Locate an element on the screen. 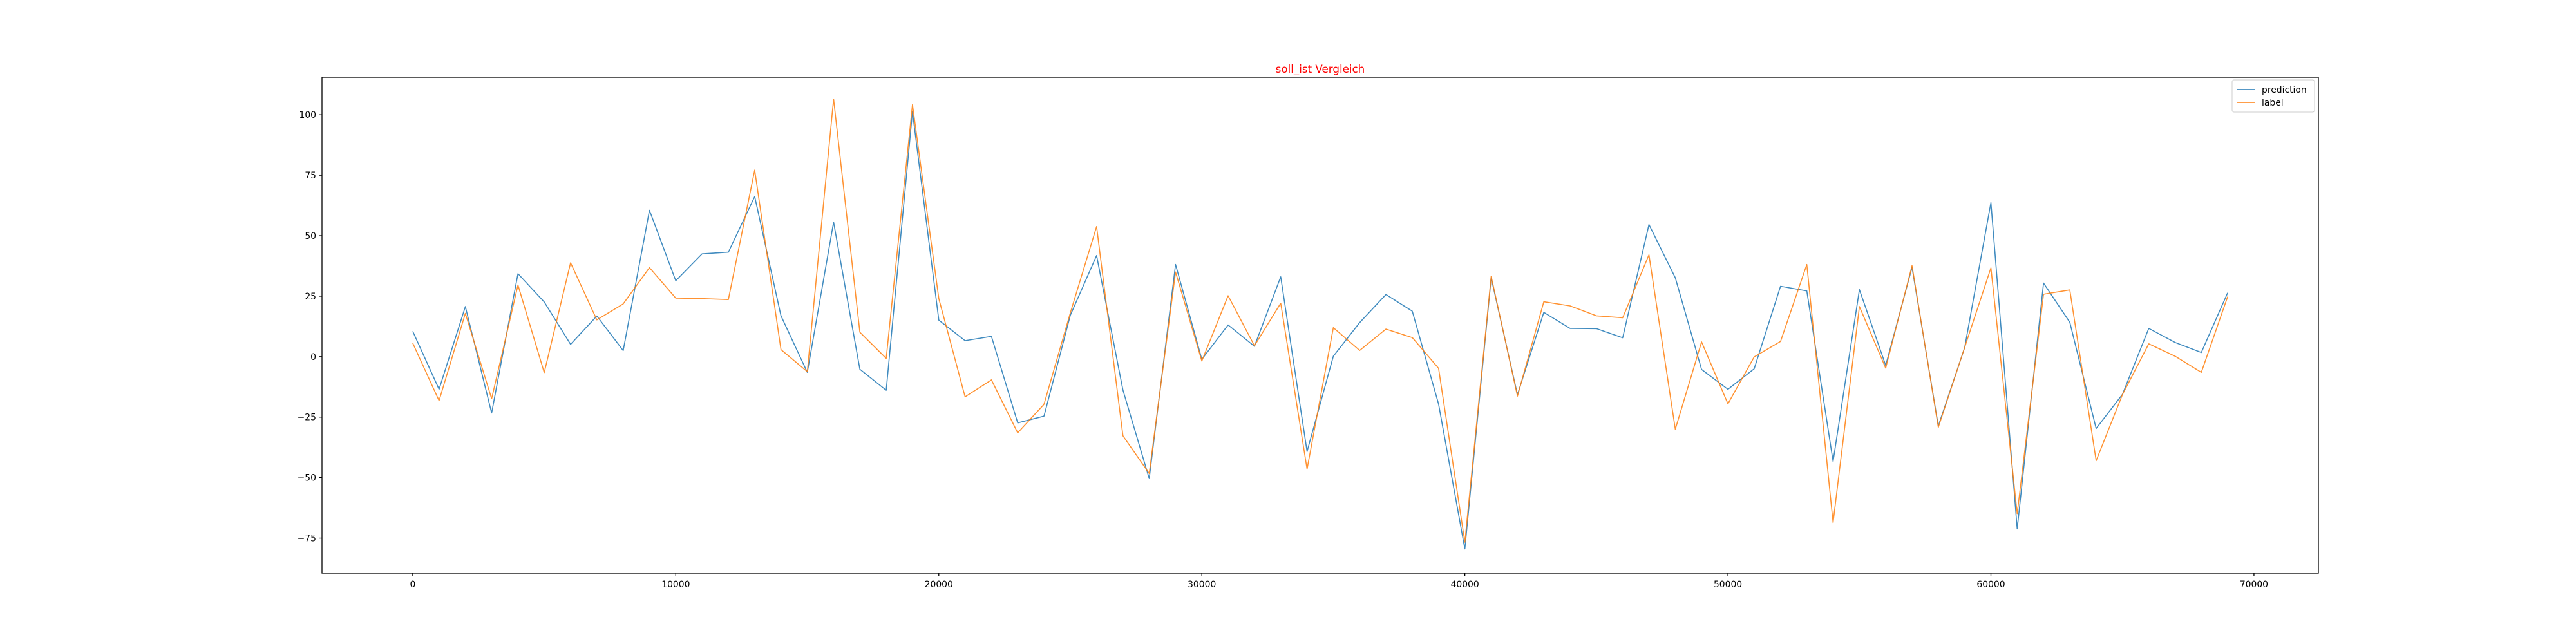 The height and width of the screenshot is (644, 2576). x-tick-label: 70000 is located at coordinates (2254, 585).